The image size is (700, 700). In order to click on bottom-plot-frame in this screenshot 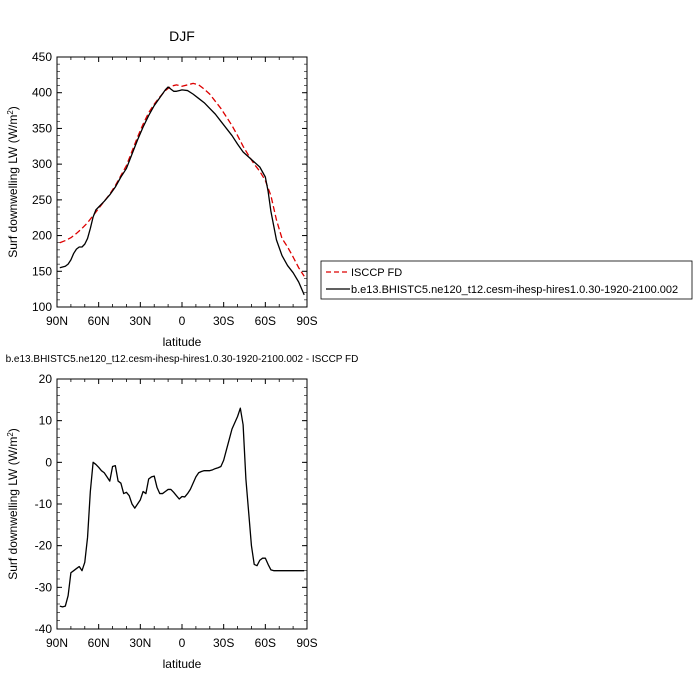, I will do `click(182, 504)`.